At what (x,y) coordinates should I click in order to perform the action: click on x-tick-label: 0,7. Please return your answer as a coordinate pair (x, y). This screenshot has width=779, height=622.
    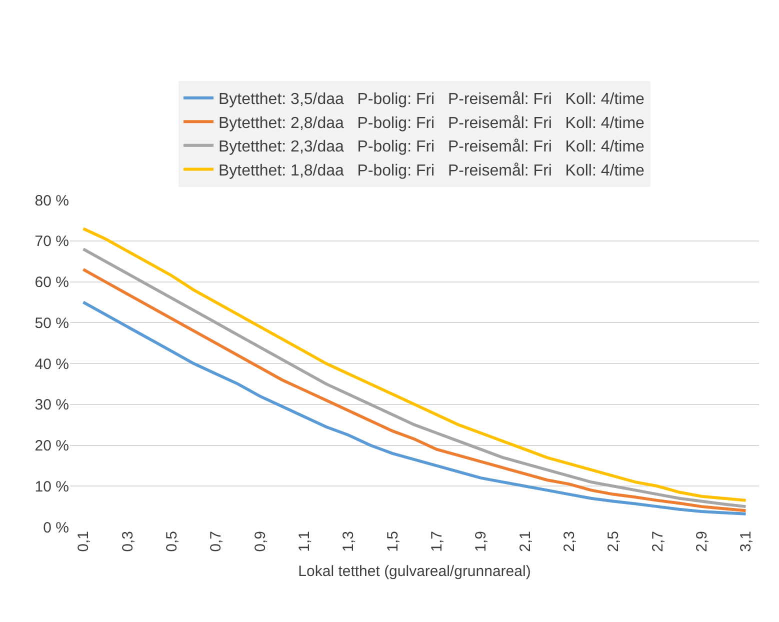
    Looking at the image, I should click on (216, 541).